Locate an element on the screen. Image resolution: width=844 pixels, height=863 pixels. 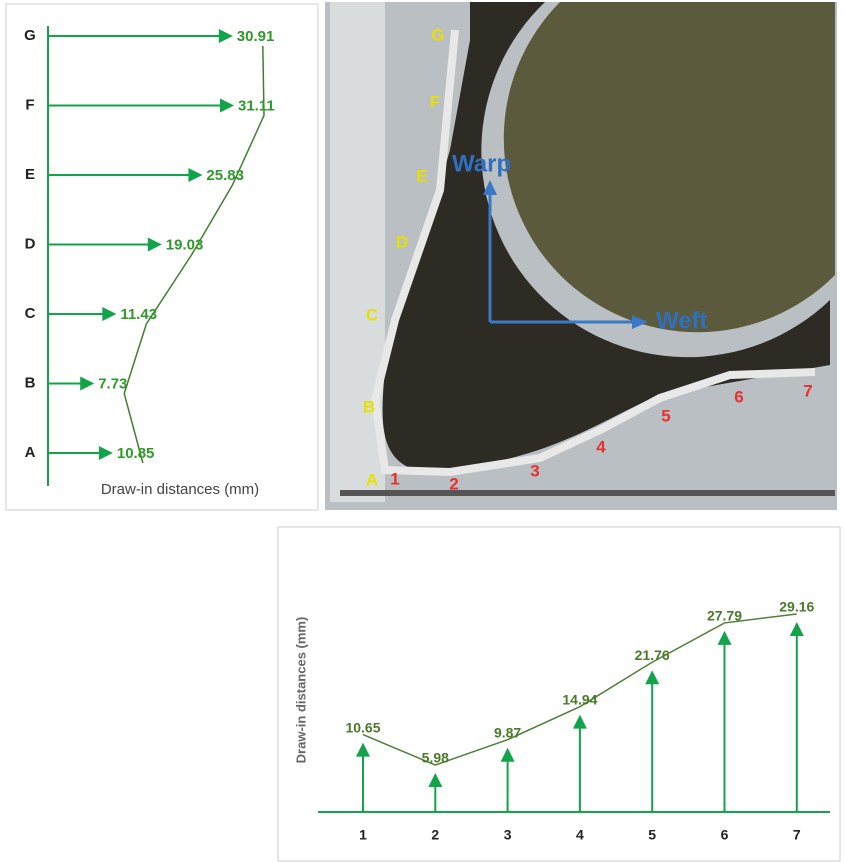
value-label: 5.98 is located at coordinates (435, 758).